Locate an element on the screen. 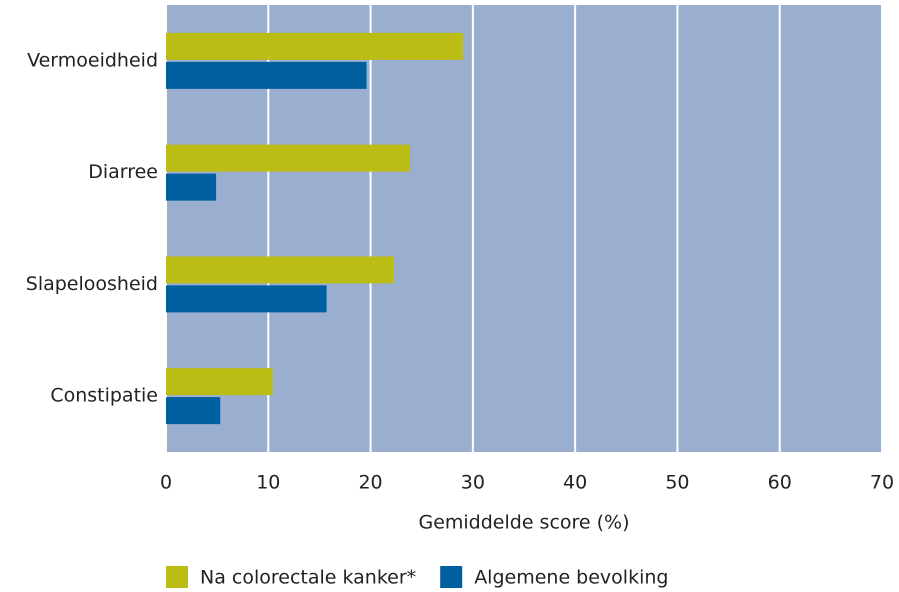 The image size is (899, 592). x-tick-label: 40 is located at coordinates (575, 483).